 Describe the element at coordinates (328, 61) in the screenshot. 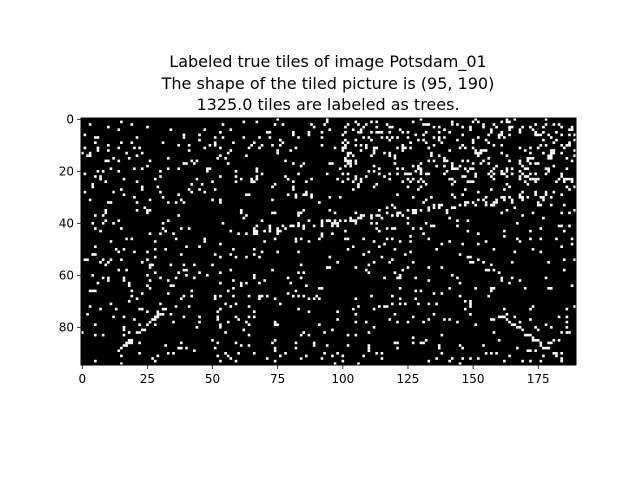

I see `chart-title-line-1: Labeled true tiles of image Potsdam_01` at that location.